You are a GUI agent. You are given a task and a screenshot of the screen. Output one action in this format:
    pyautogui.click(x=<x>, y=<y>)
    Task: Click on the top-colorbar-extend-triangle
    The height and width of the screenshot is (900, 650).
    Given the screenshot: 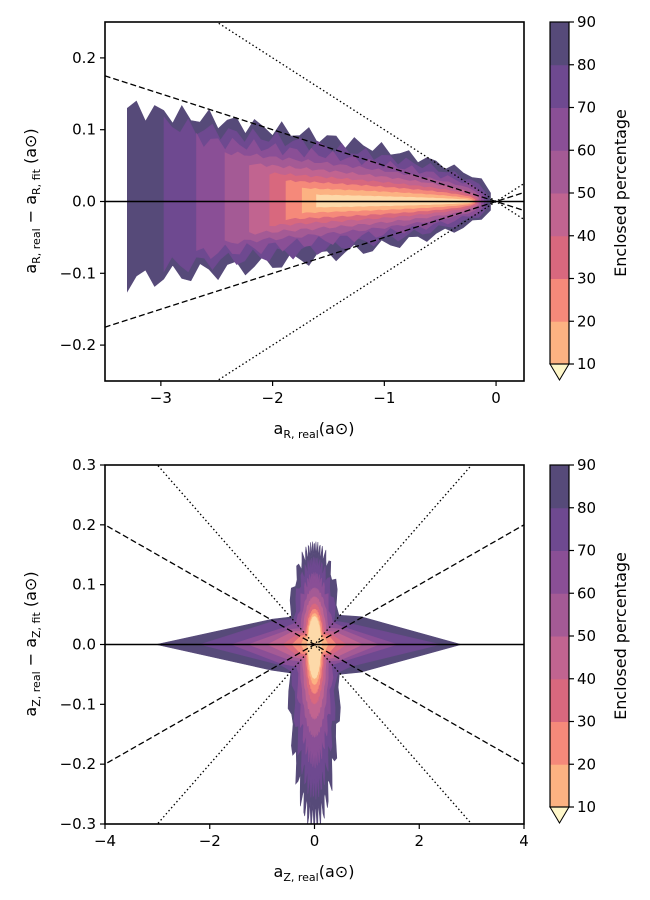 What is the action you would take?
    pyautogui.click(x=559, y=372)
    